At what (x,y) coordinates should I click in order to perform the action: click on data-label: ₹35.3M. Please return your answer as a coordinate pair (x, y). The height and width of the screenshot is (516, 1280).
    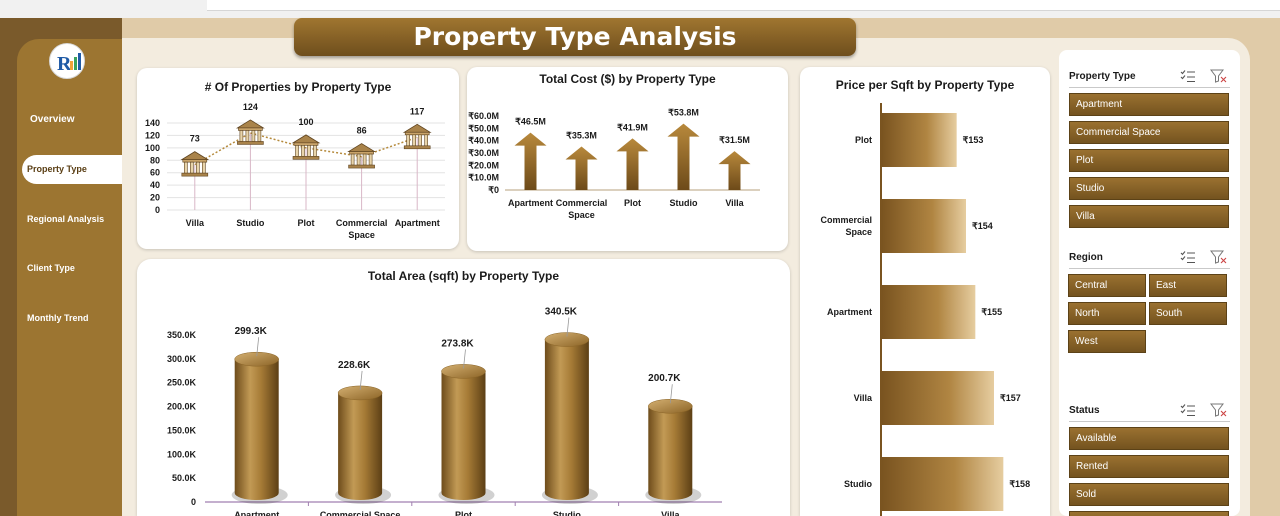
    Looking at the image, I should click on (581, 135).